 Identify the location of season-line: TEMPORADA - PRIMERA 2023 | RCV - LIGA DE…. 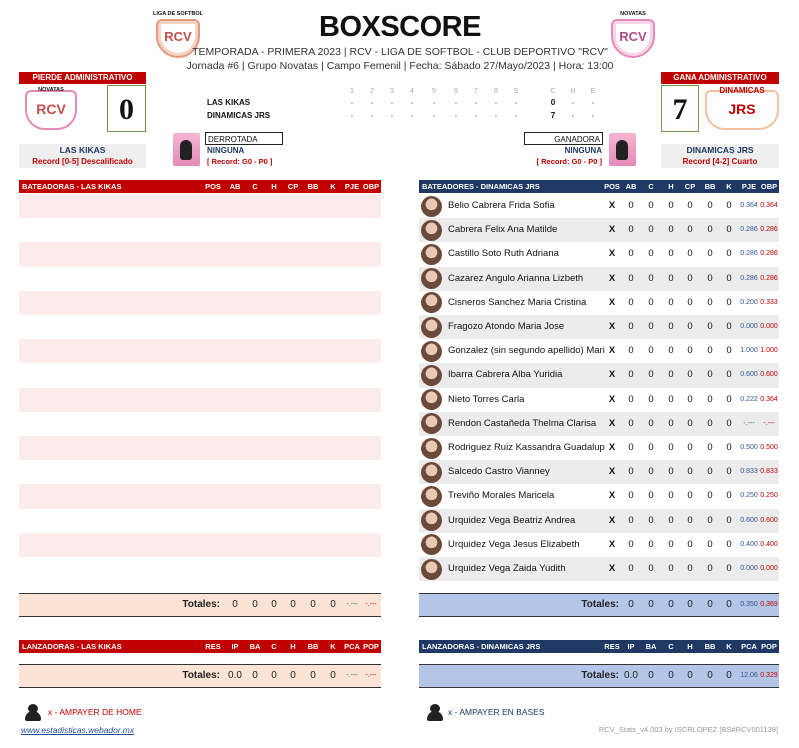
(400, 52).